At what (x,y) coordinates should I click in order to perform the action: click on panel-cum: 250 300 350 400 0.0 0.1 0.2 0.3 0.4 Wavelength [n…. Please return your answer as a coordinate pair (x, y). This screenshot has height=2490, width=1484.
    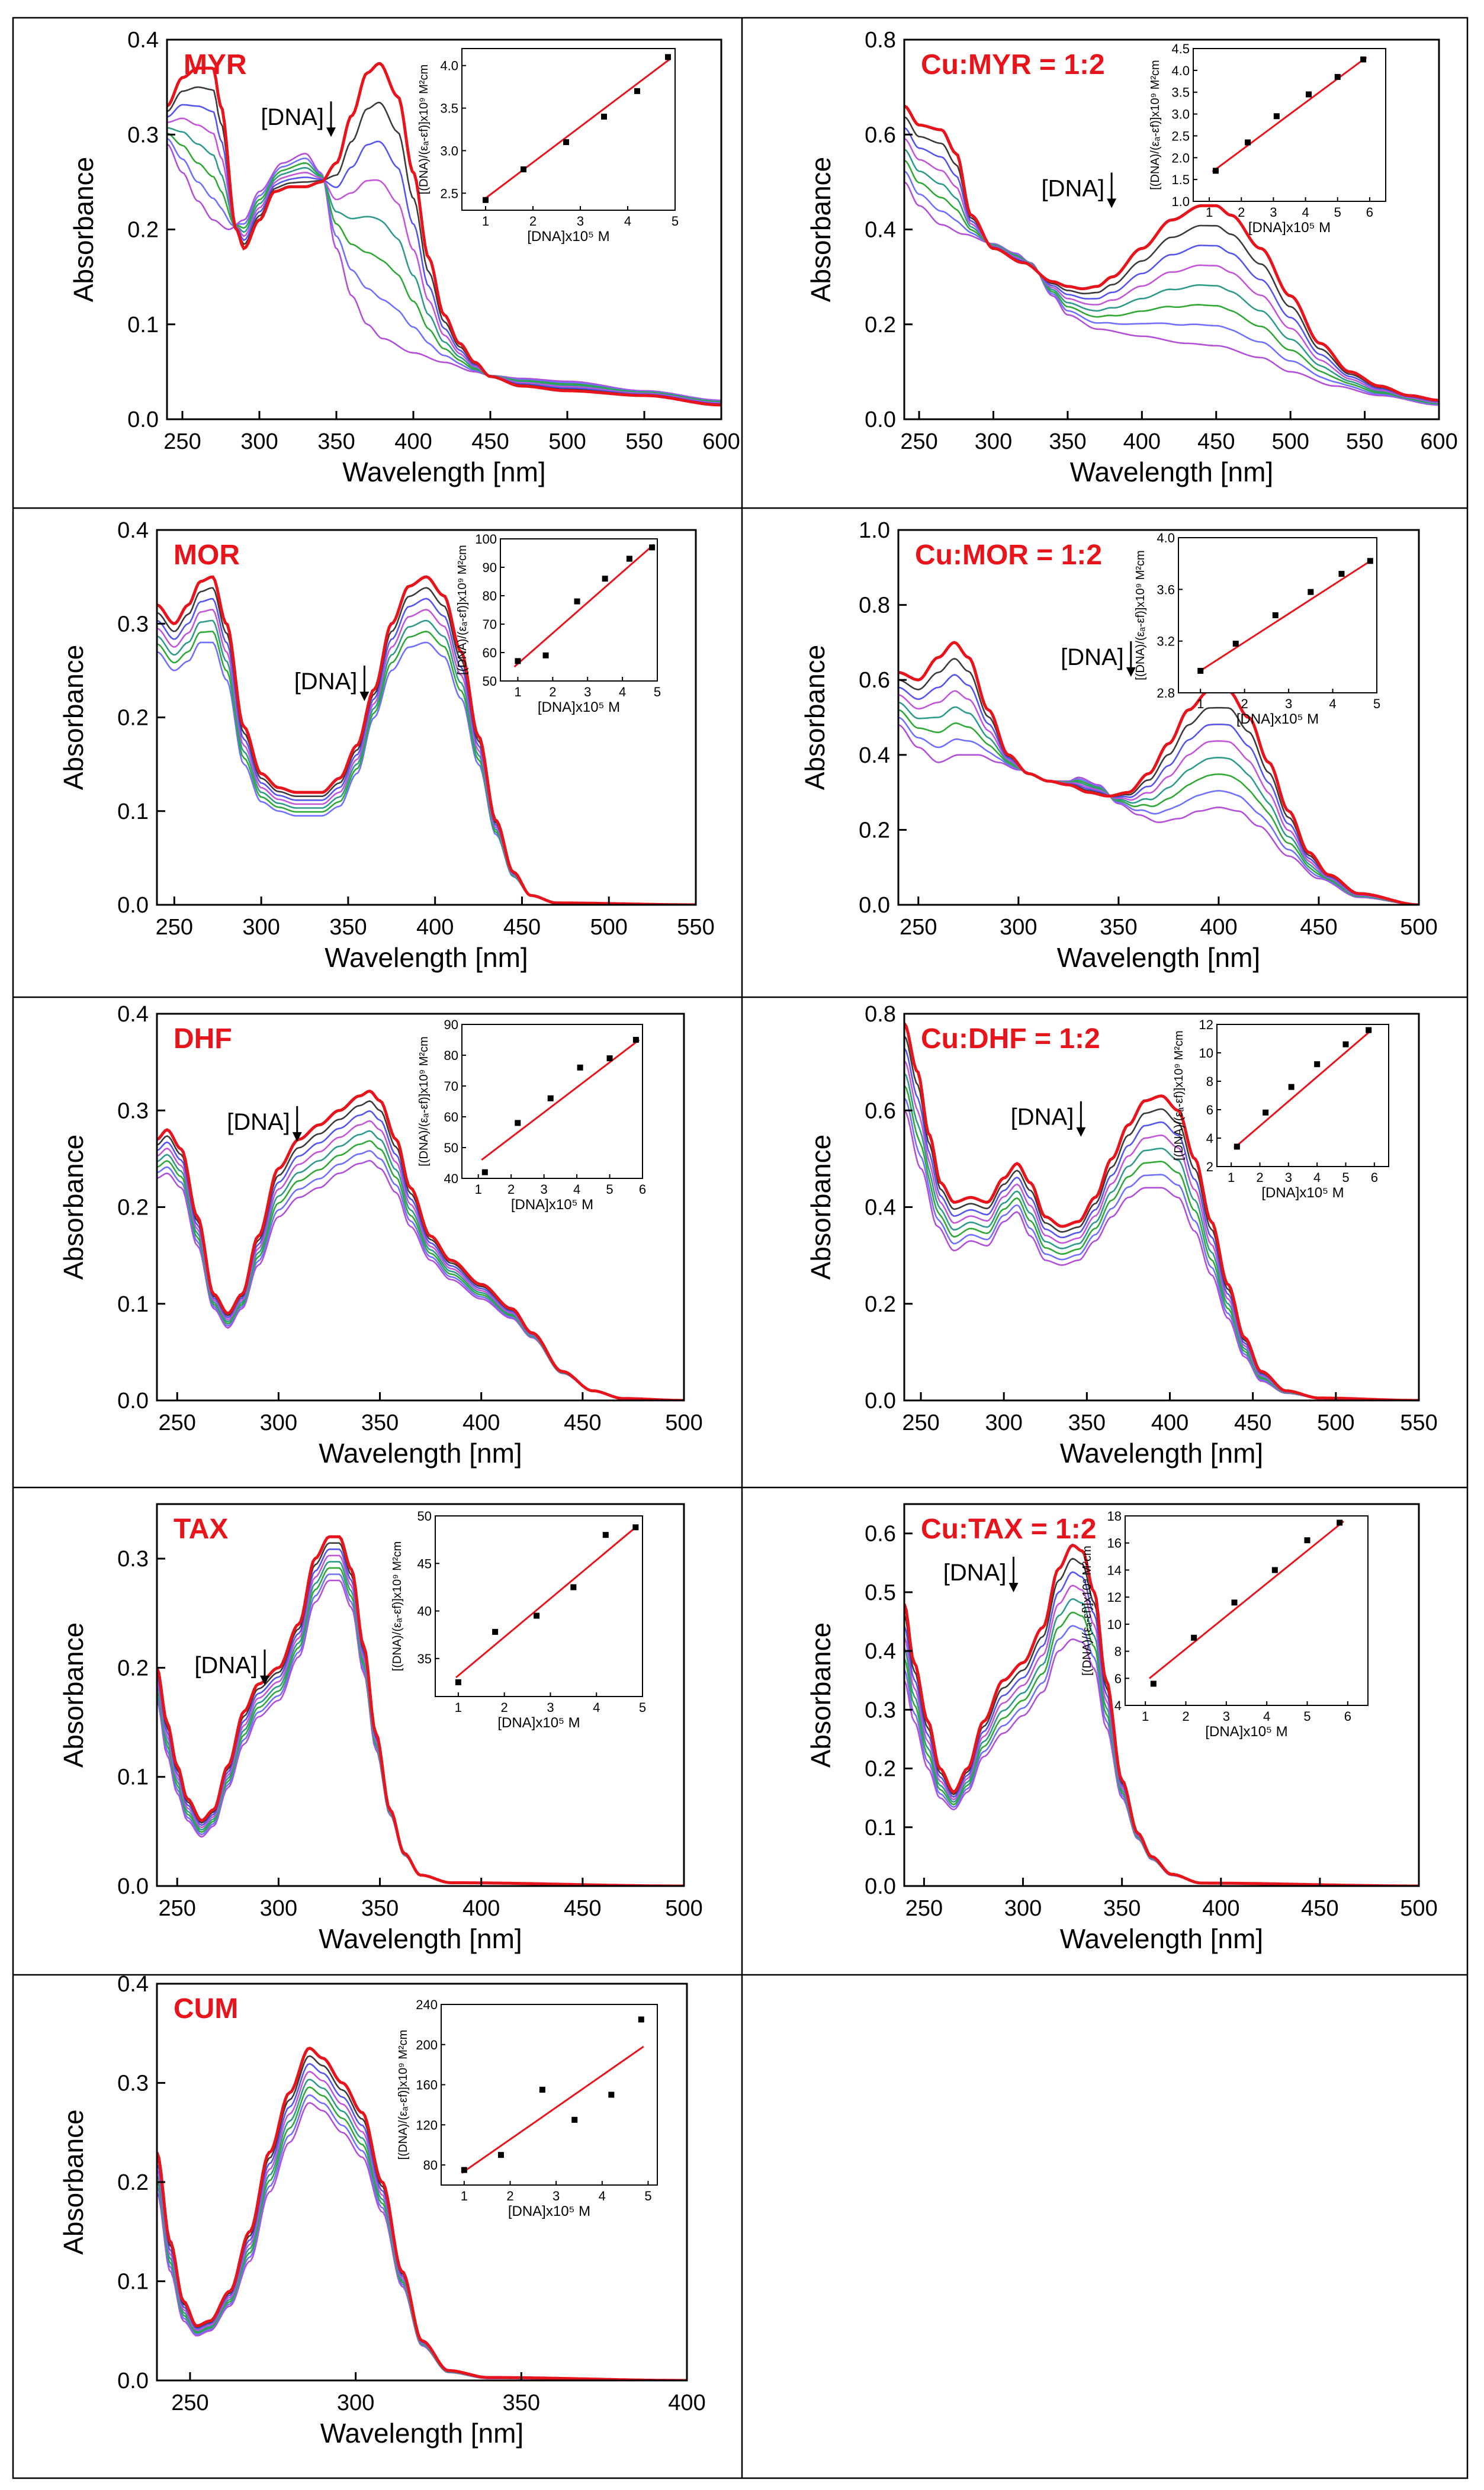
    Looking at the image, I should click on (382, 2210).